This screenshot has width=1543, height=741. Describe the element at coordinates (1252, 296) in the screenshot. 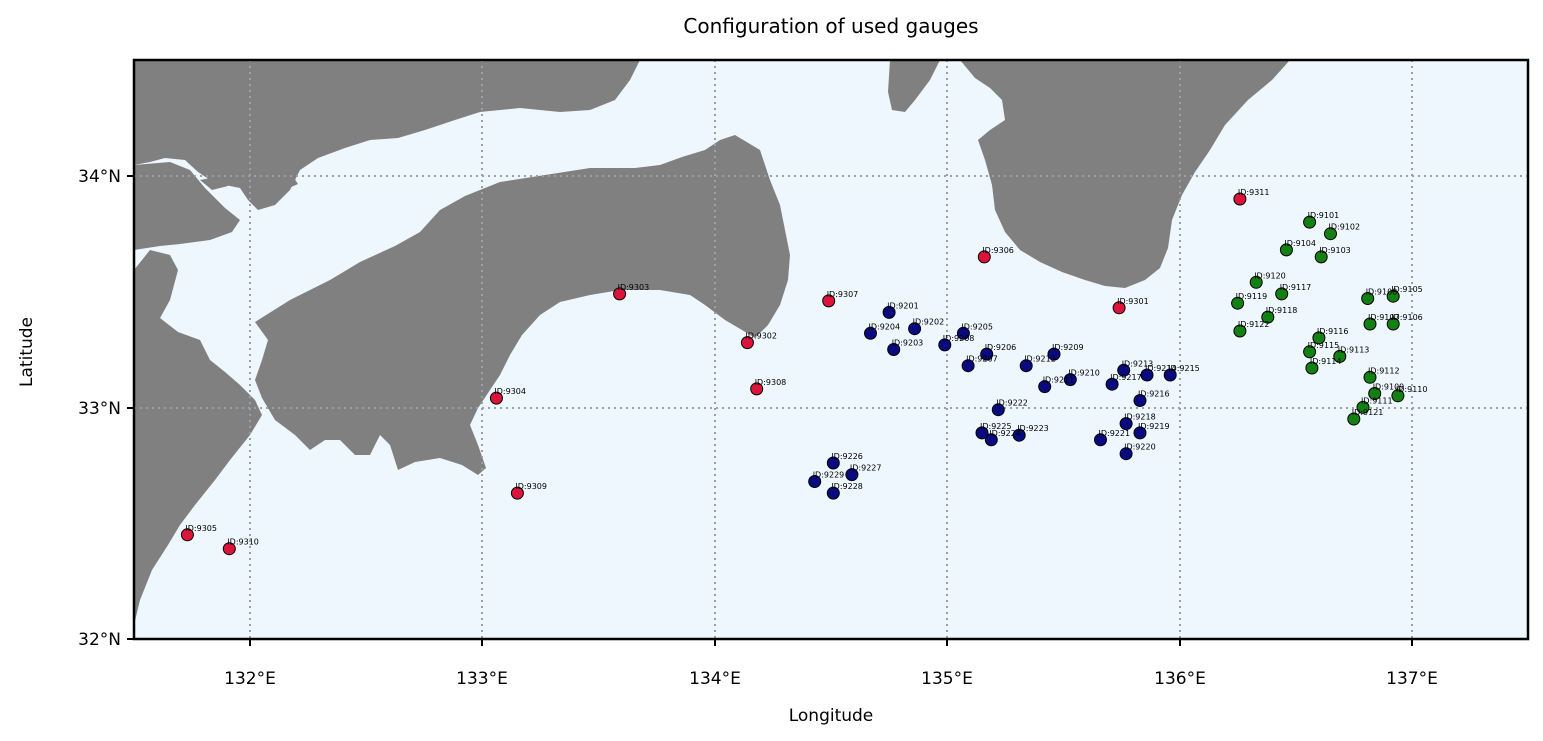

I see `gauge-label: ID:9119` at that location.